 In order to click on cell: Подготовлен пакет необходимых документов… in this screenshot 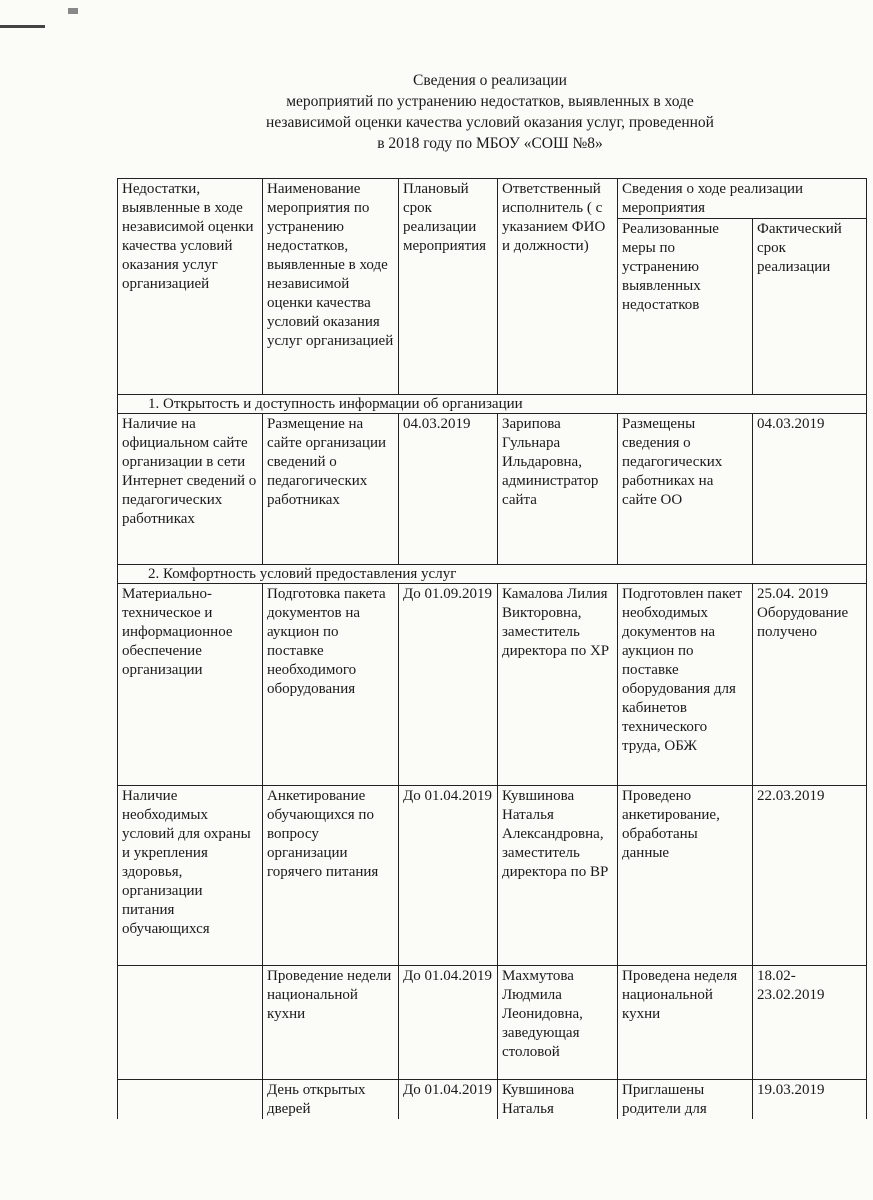, I will do `click(685, 684)`.